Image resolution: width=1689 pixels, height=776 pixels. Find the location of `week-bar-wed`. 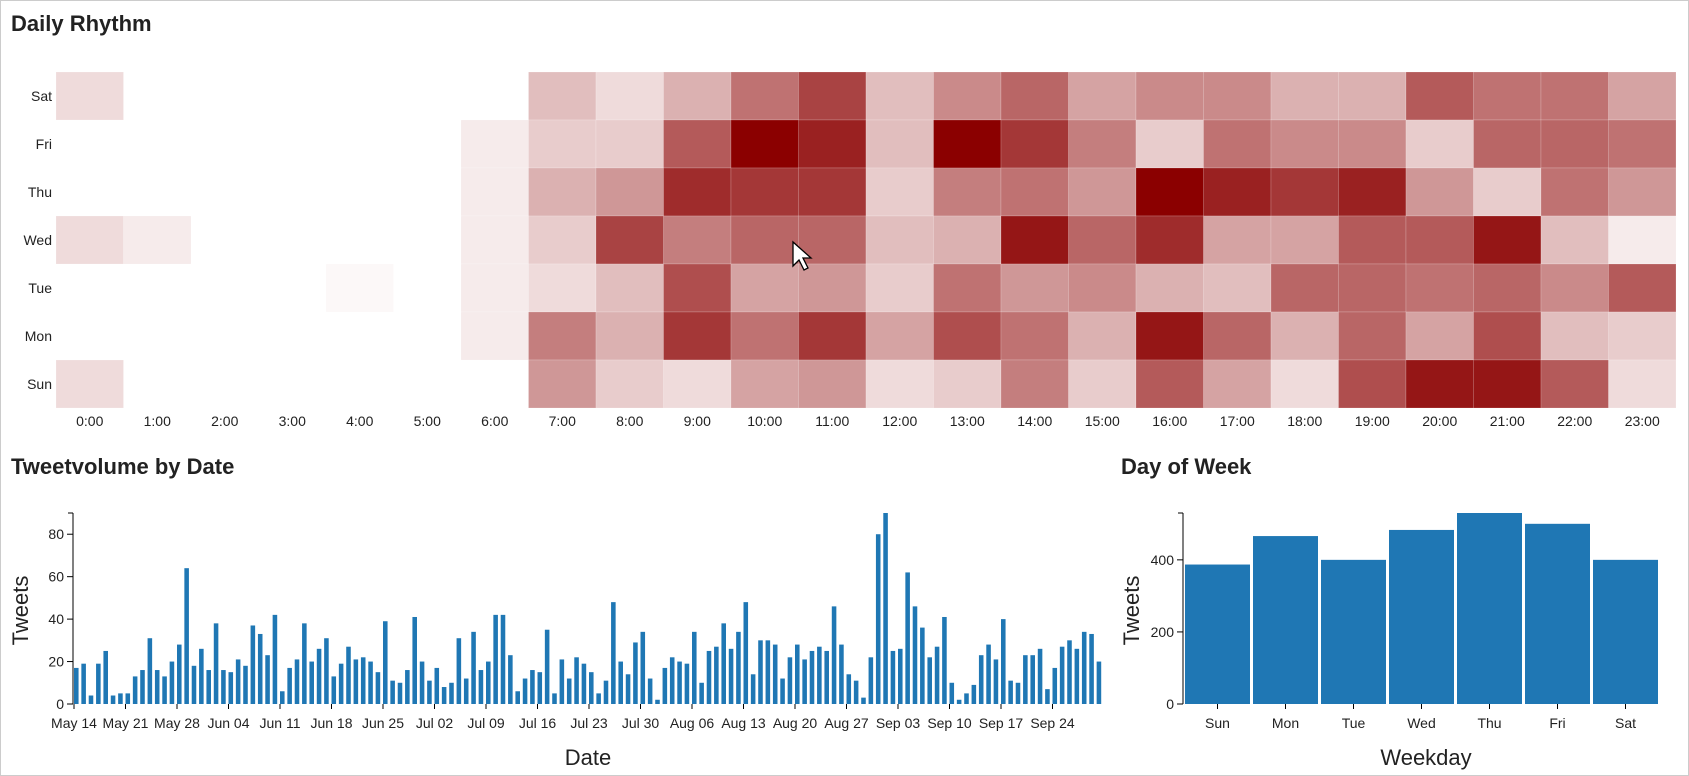

week-bar-wed is located at coordinates (1421, 616).